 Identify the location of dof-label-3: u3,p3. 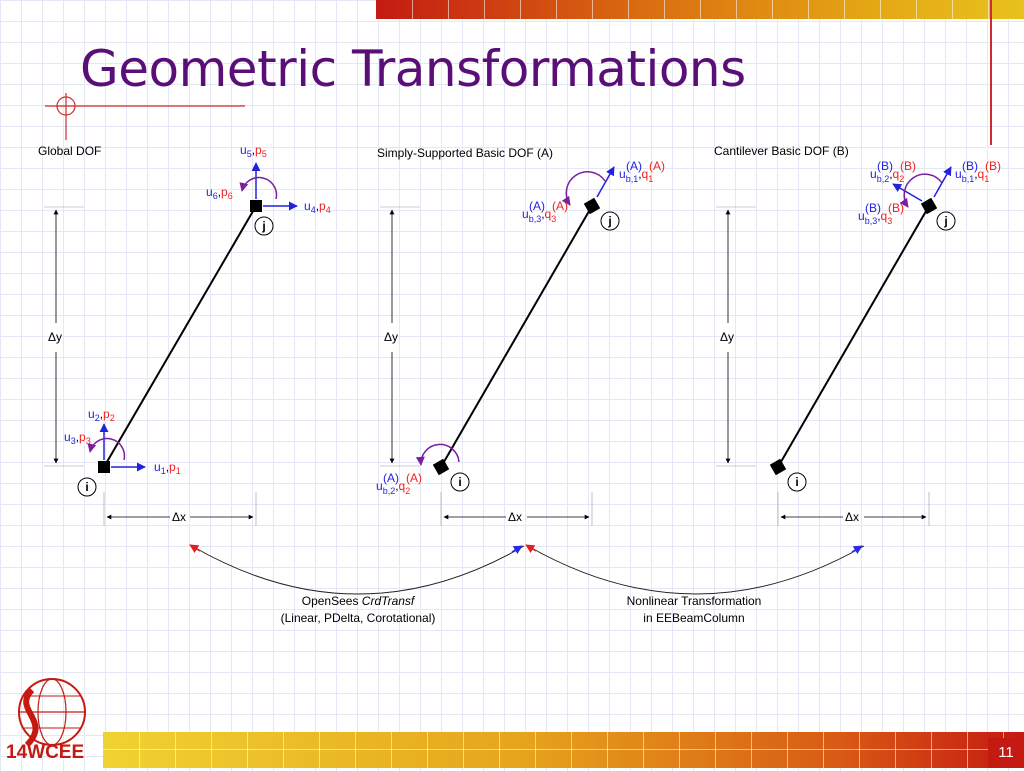
(77, 438).